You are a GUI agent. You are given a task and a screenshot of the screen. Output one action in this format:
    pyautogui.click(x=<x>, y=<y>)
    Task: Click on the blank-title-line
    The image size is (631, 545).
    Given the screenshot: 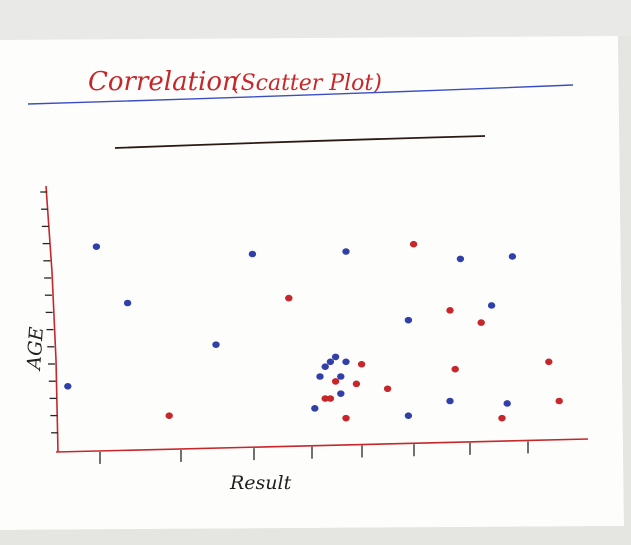 What is the action you would take?
    pyautogui.click(x=300, y=142)
    